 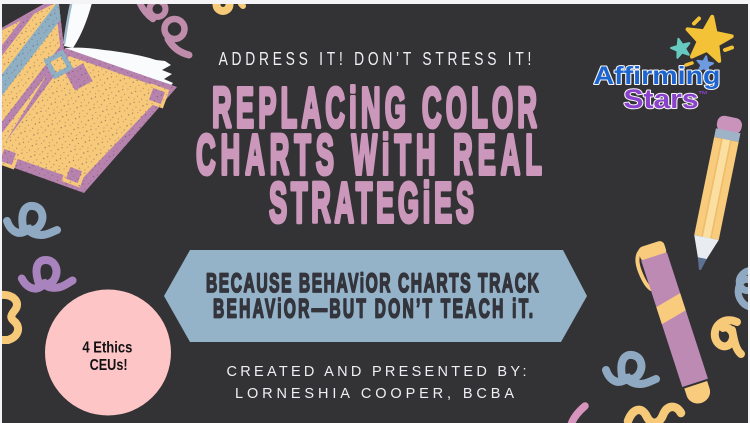 I want to click on svg-text: REPLACiNG COLOR, so click(x=374, y=108).